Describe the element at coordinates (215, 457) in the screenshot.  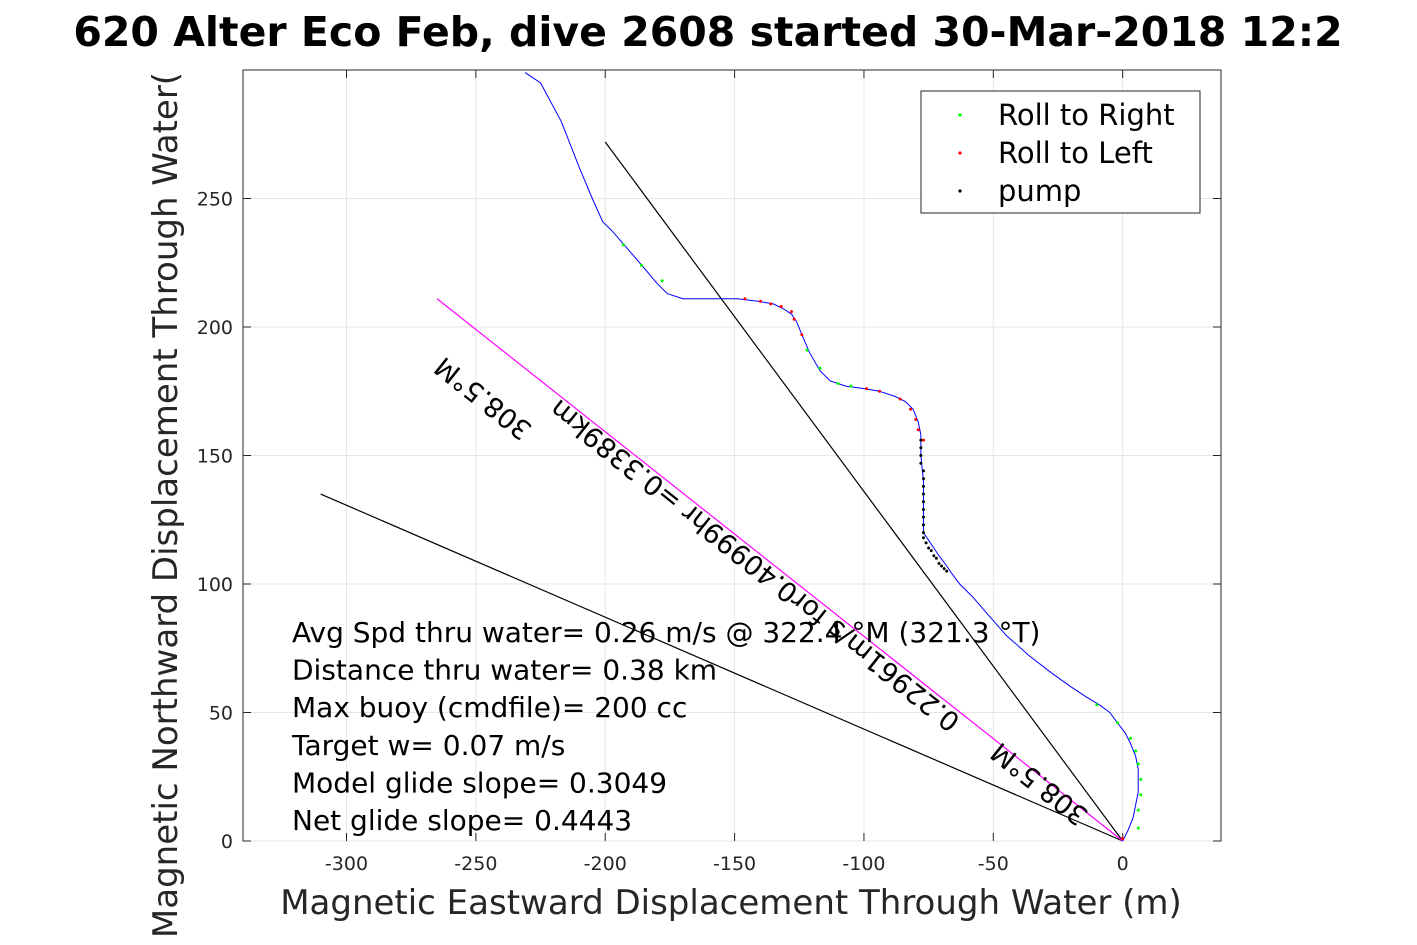
I see `y-tick-label: 150` at that location.